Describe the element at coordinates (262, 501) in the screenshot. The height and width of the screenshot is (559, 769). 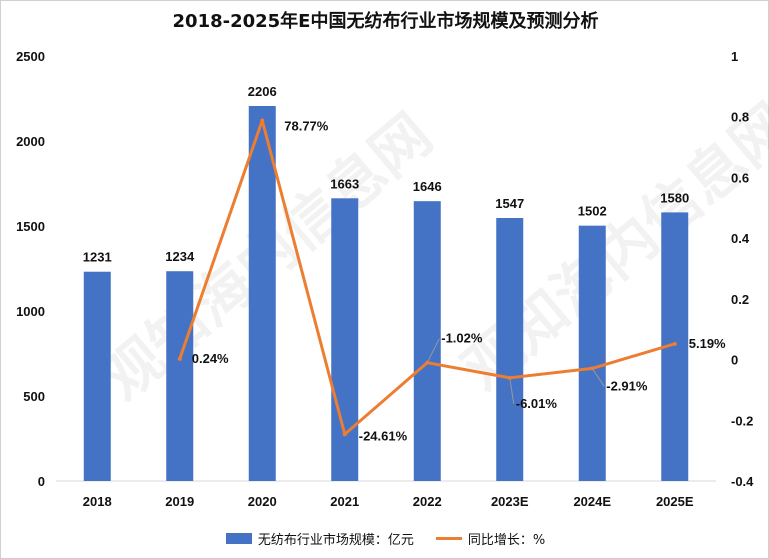
I see `x-tick-label: 2020` at that location.